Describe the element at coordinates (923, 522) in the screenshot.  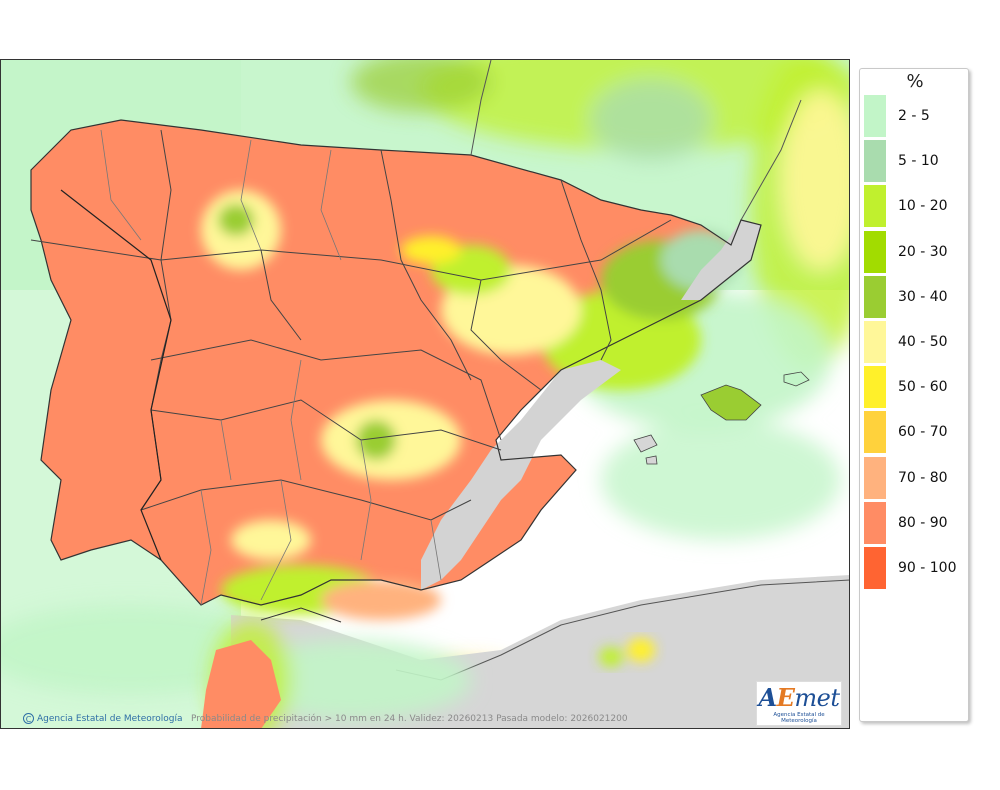
I see `legend-label: 80 - 90` at that location.